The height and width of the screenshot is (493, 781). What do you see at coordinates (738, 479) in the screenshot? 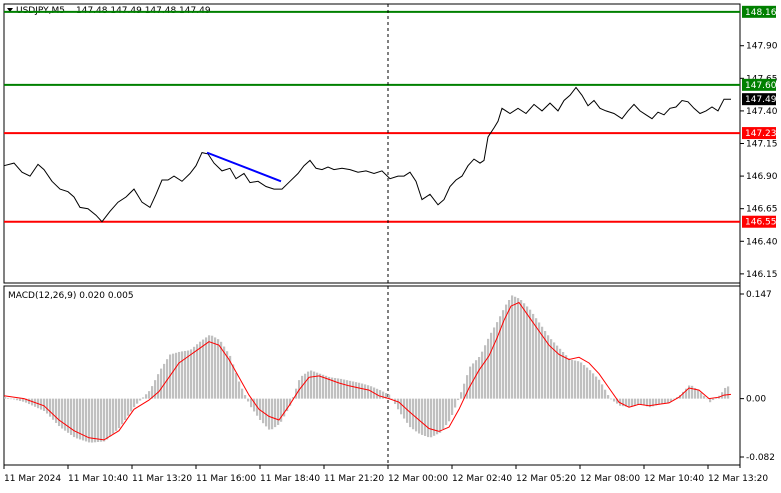
I see `time-tick-label: 12 Mar 13:20` at bounding box center [738, 479].